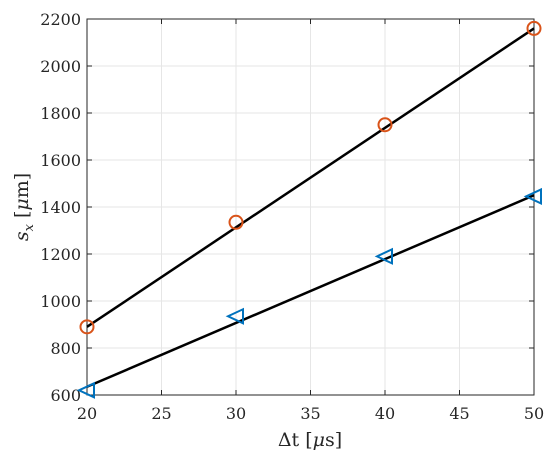  What do you see at coordinates (60, 207) in the screenshot?
I see `y-tick-label: 1400` at bounding box center [60, 207].